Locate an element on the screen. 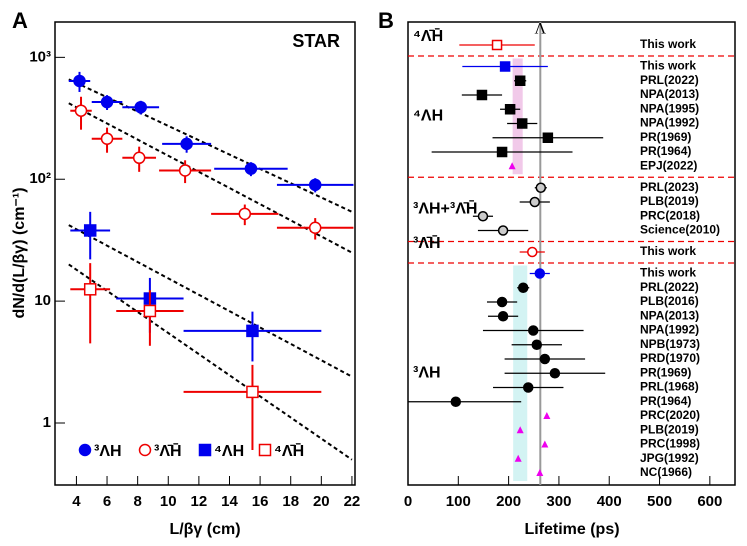  x-tick-label: 12 is located at coordinates (199, 501).